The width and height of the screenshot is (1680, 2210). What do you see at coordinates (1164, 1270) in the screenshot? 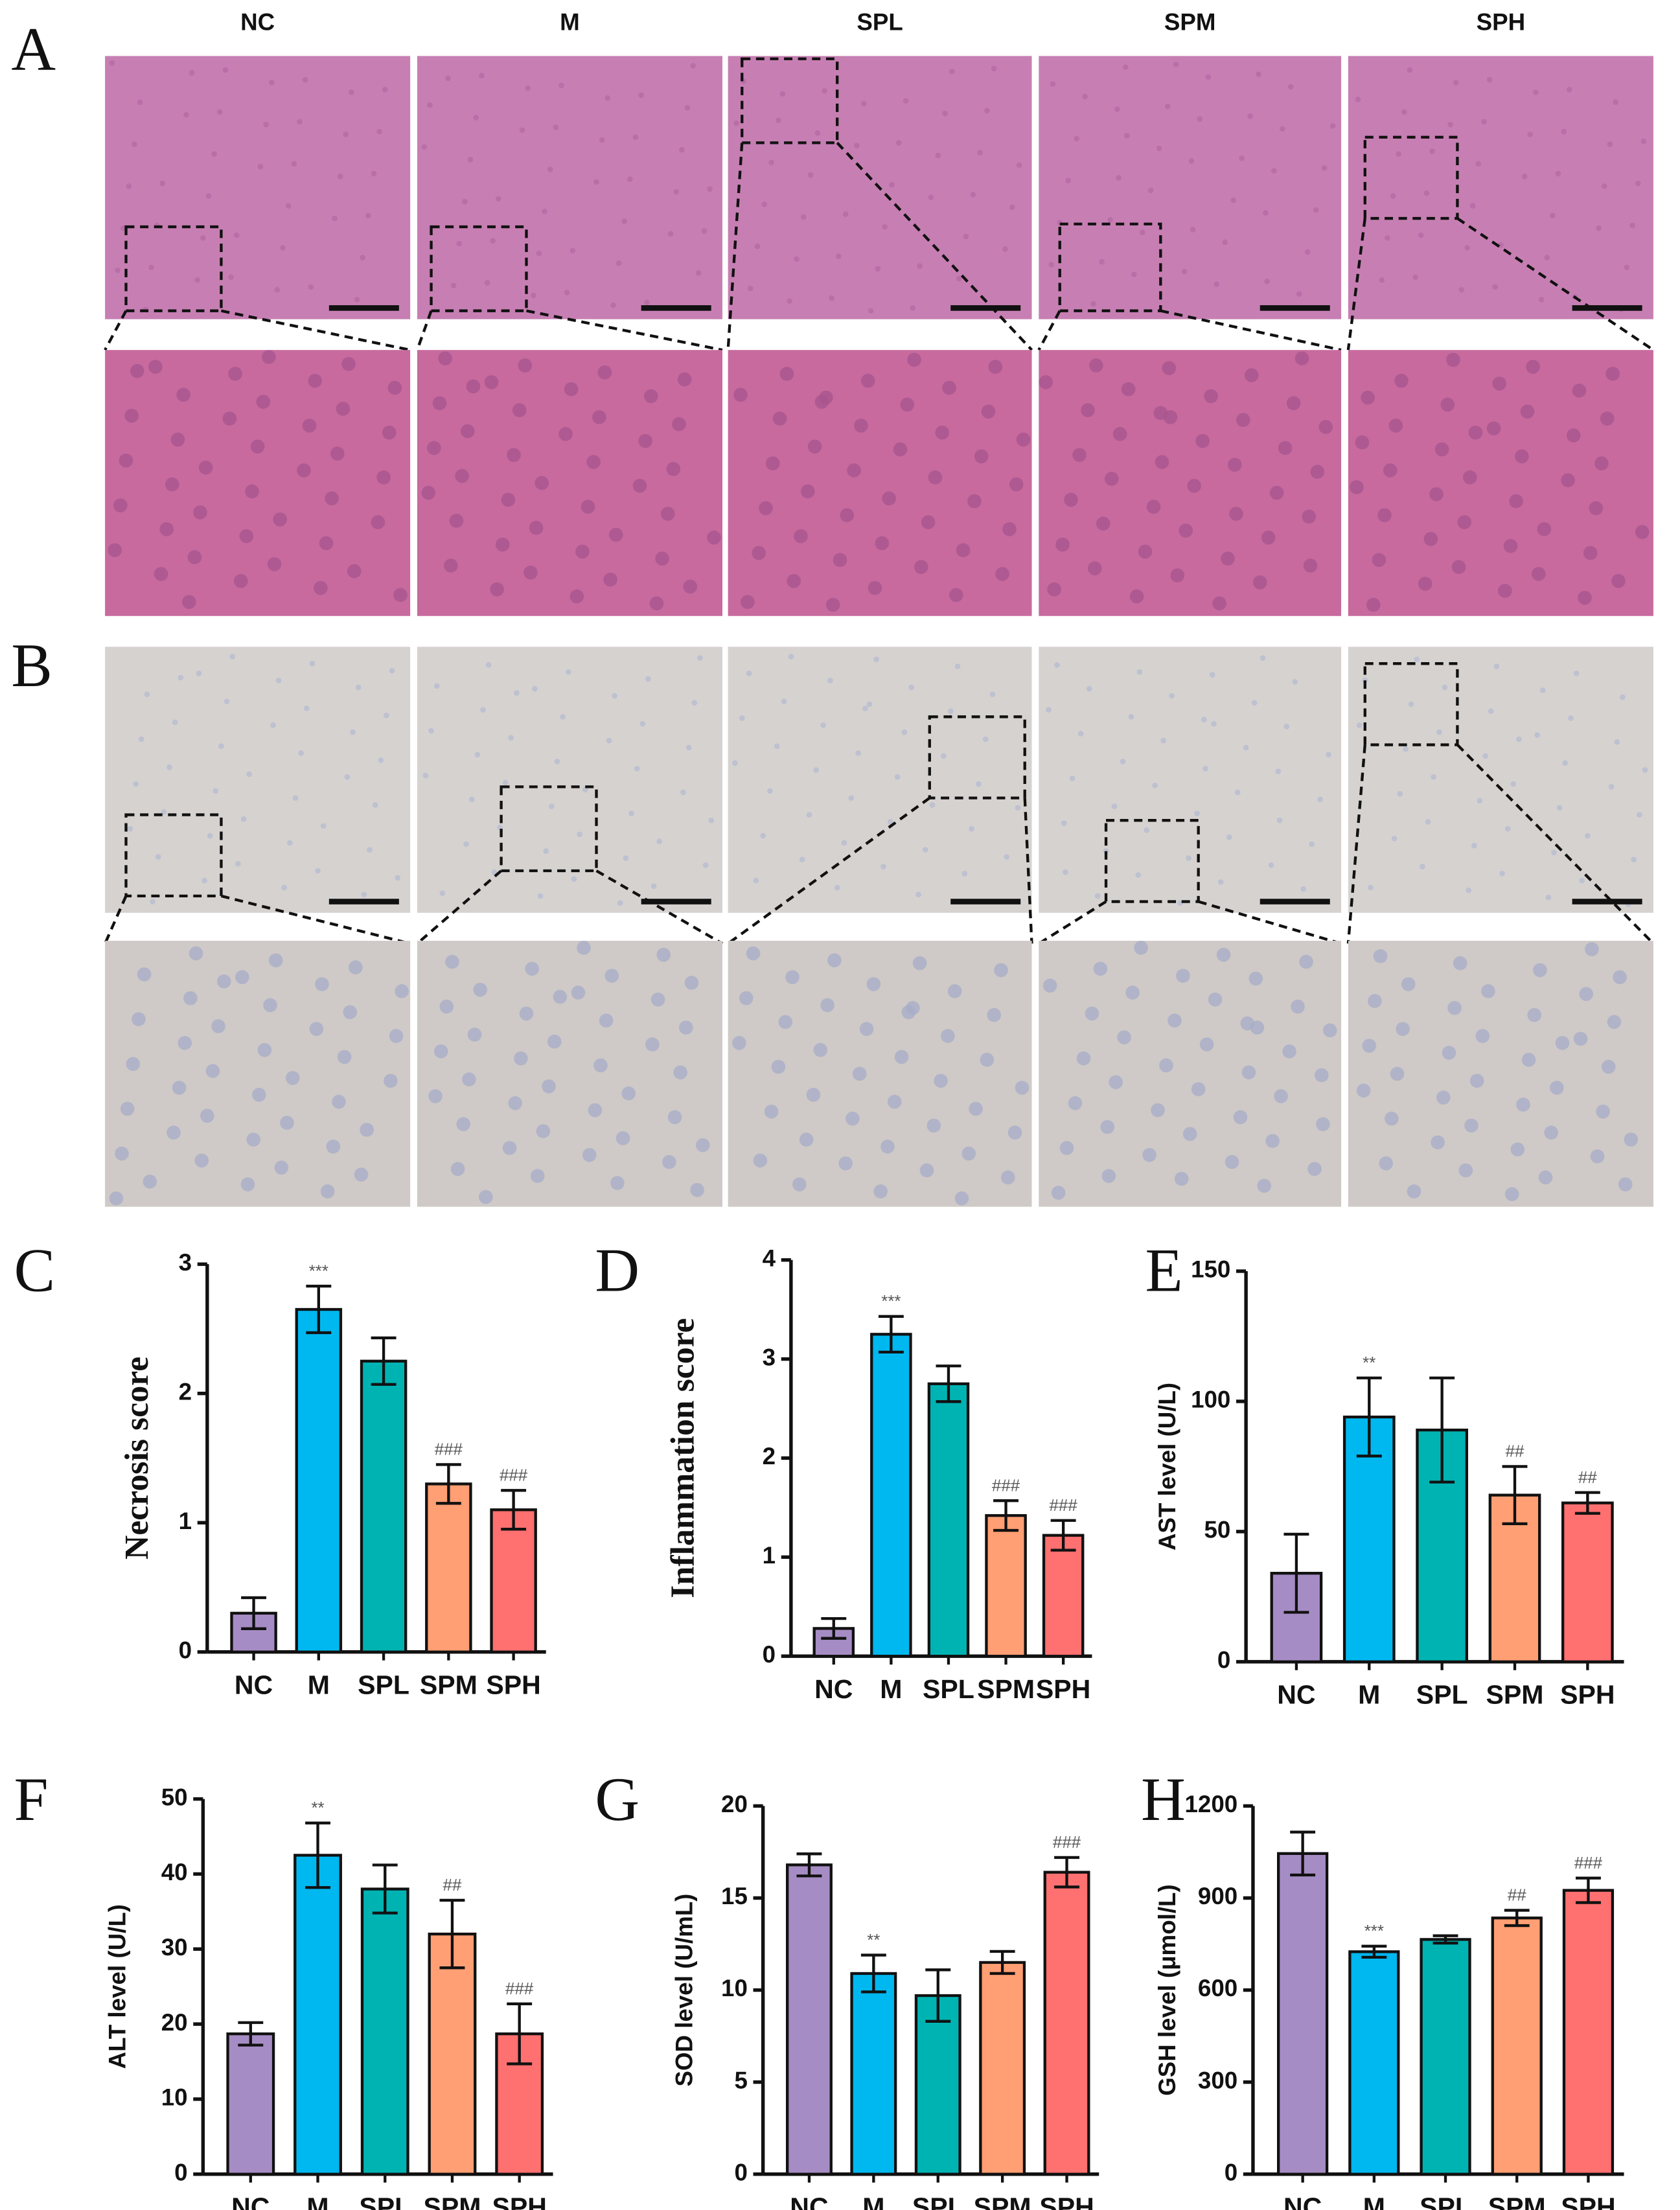
I see `panel-letter: E` at bounding box center [1164, 1270].